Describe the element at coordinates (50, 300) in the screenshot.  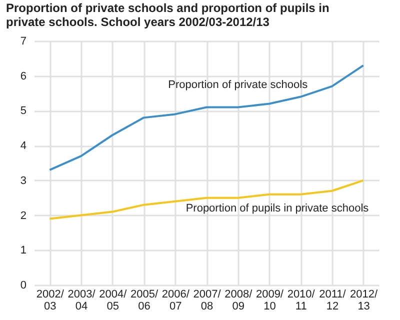
I see `x-tick-label: 2002/03` at that location.